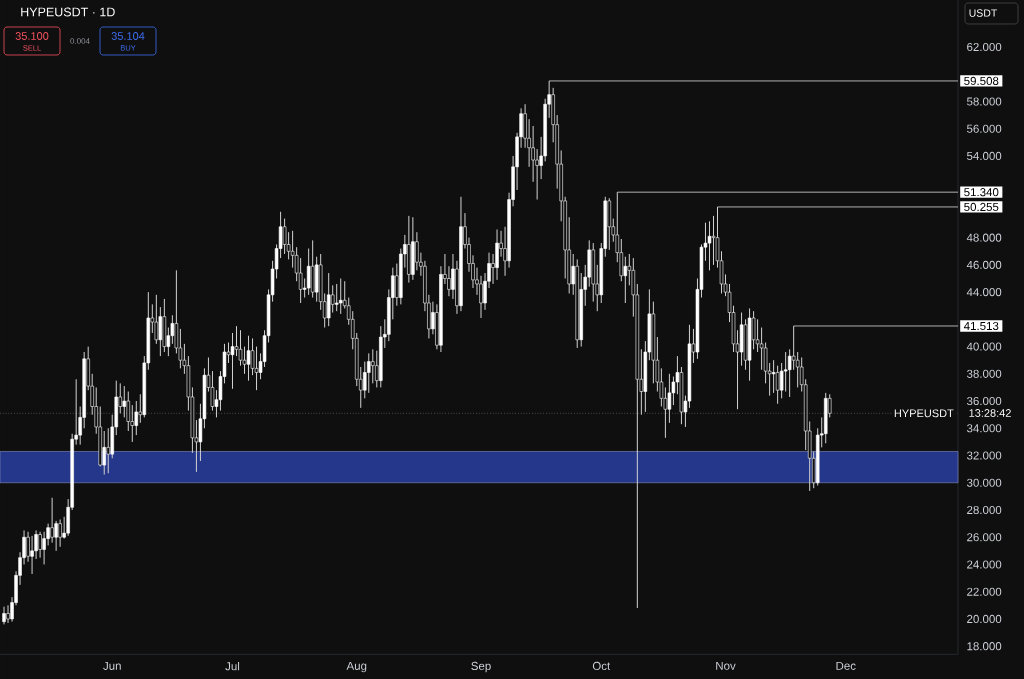  I want to click on x-tick-label: Oct, so click(601, 666).